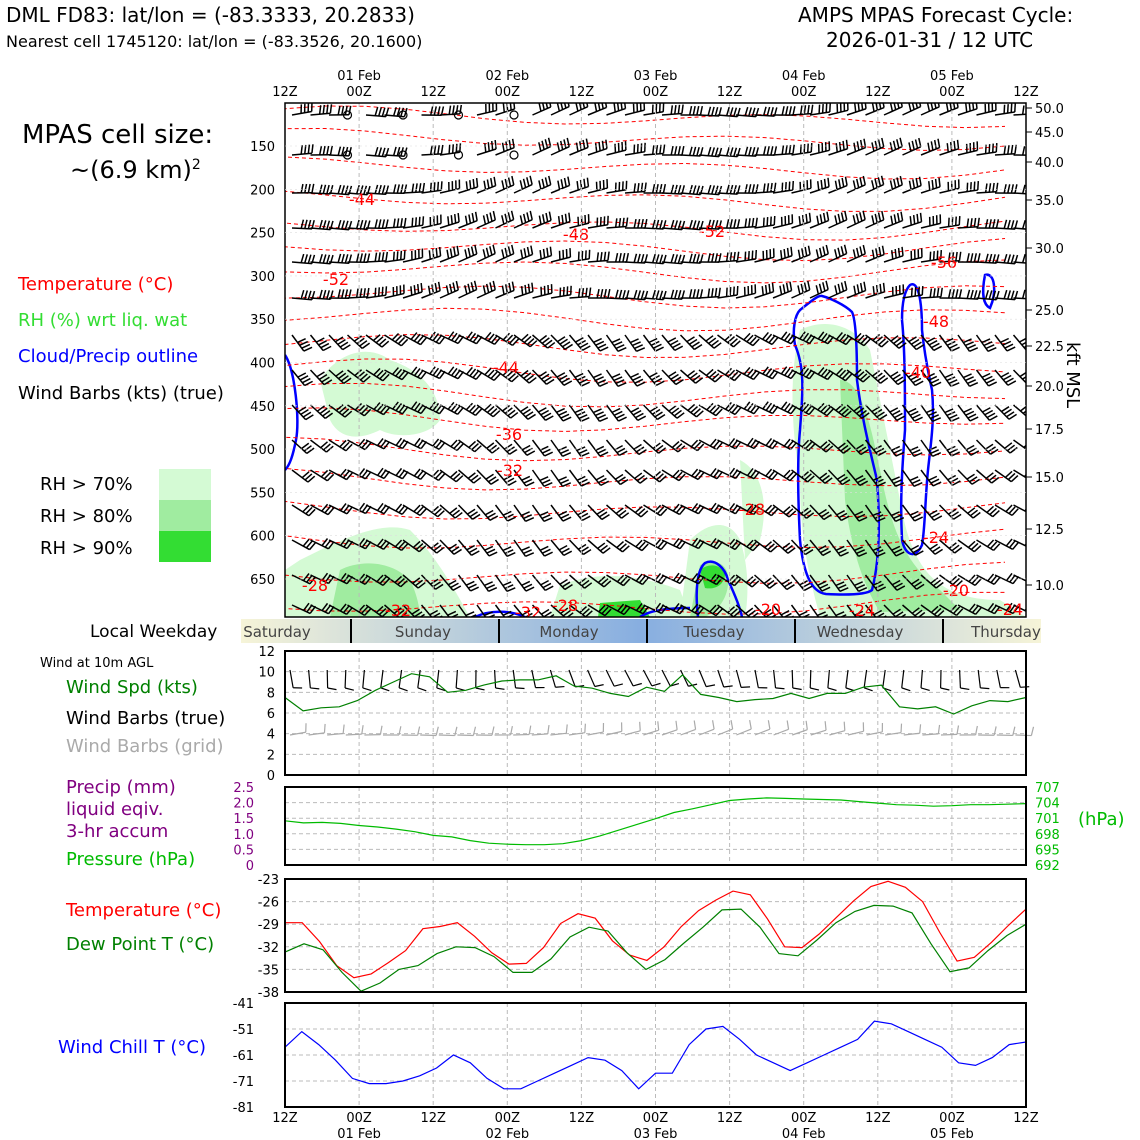 The width and height of the screenshot is (1140, 1140). Describe the element at coordinates (507, 1133) in the screenshot. I see `bottom-date-label: 02 Feb` at that location.